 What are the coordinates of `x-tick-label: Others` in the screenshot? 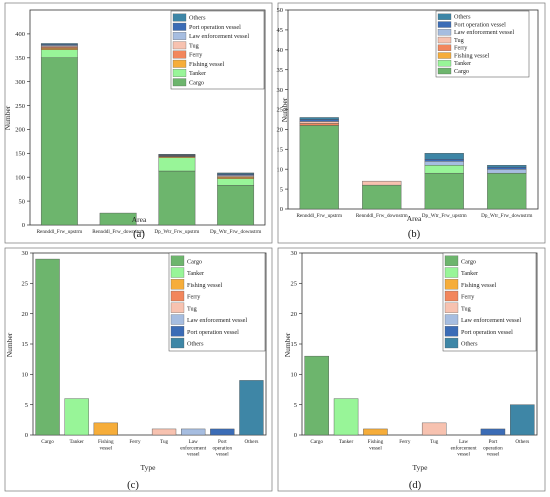 It's located at (252, 442).